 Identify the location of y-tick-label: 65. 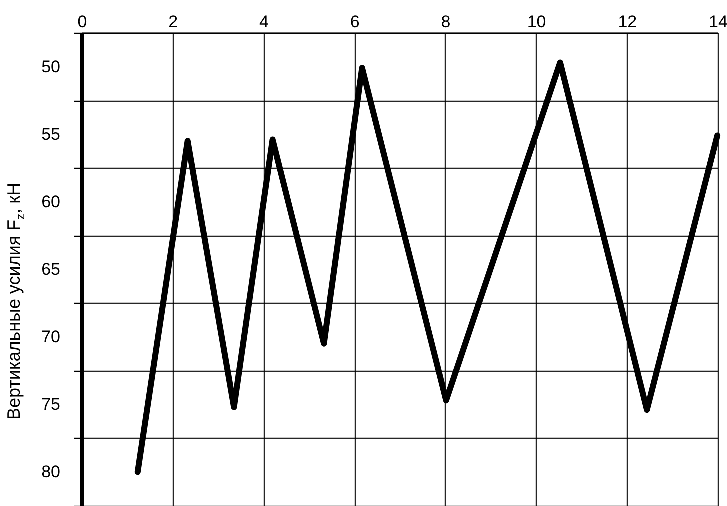
(51, 269).